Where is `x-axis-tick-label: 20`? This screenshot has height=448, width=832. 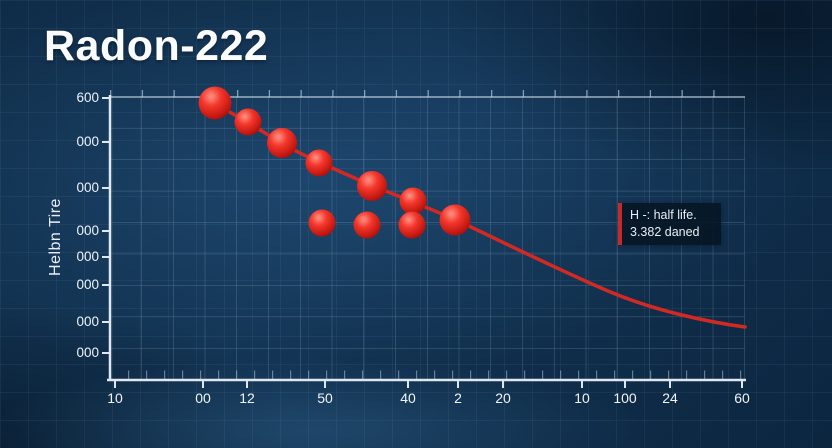 x-axis-tick-label: 20 is located at coordinates (503, 398).